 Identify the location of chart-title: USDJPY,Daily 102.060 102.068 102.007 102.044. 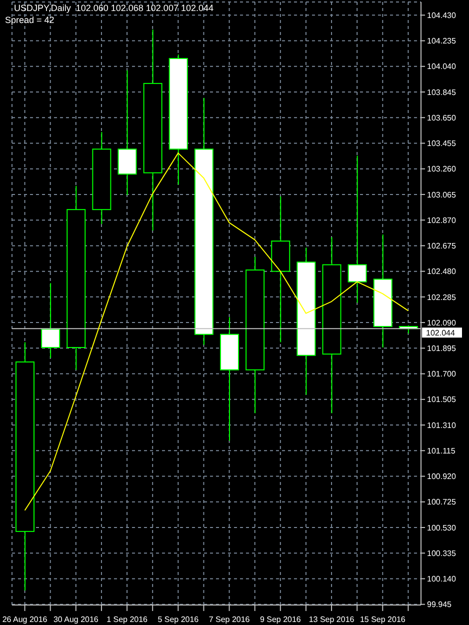
(114, 8).